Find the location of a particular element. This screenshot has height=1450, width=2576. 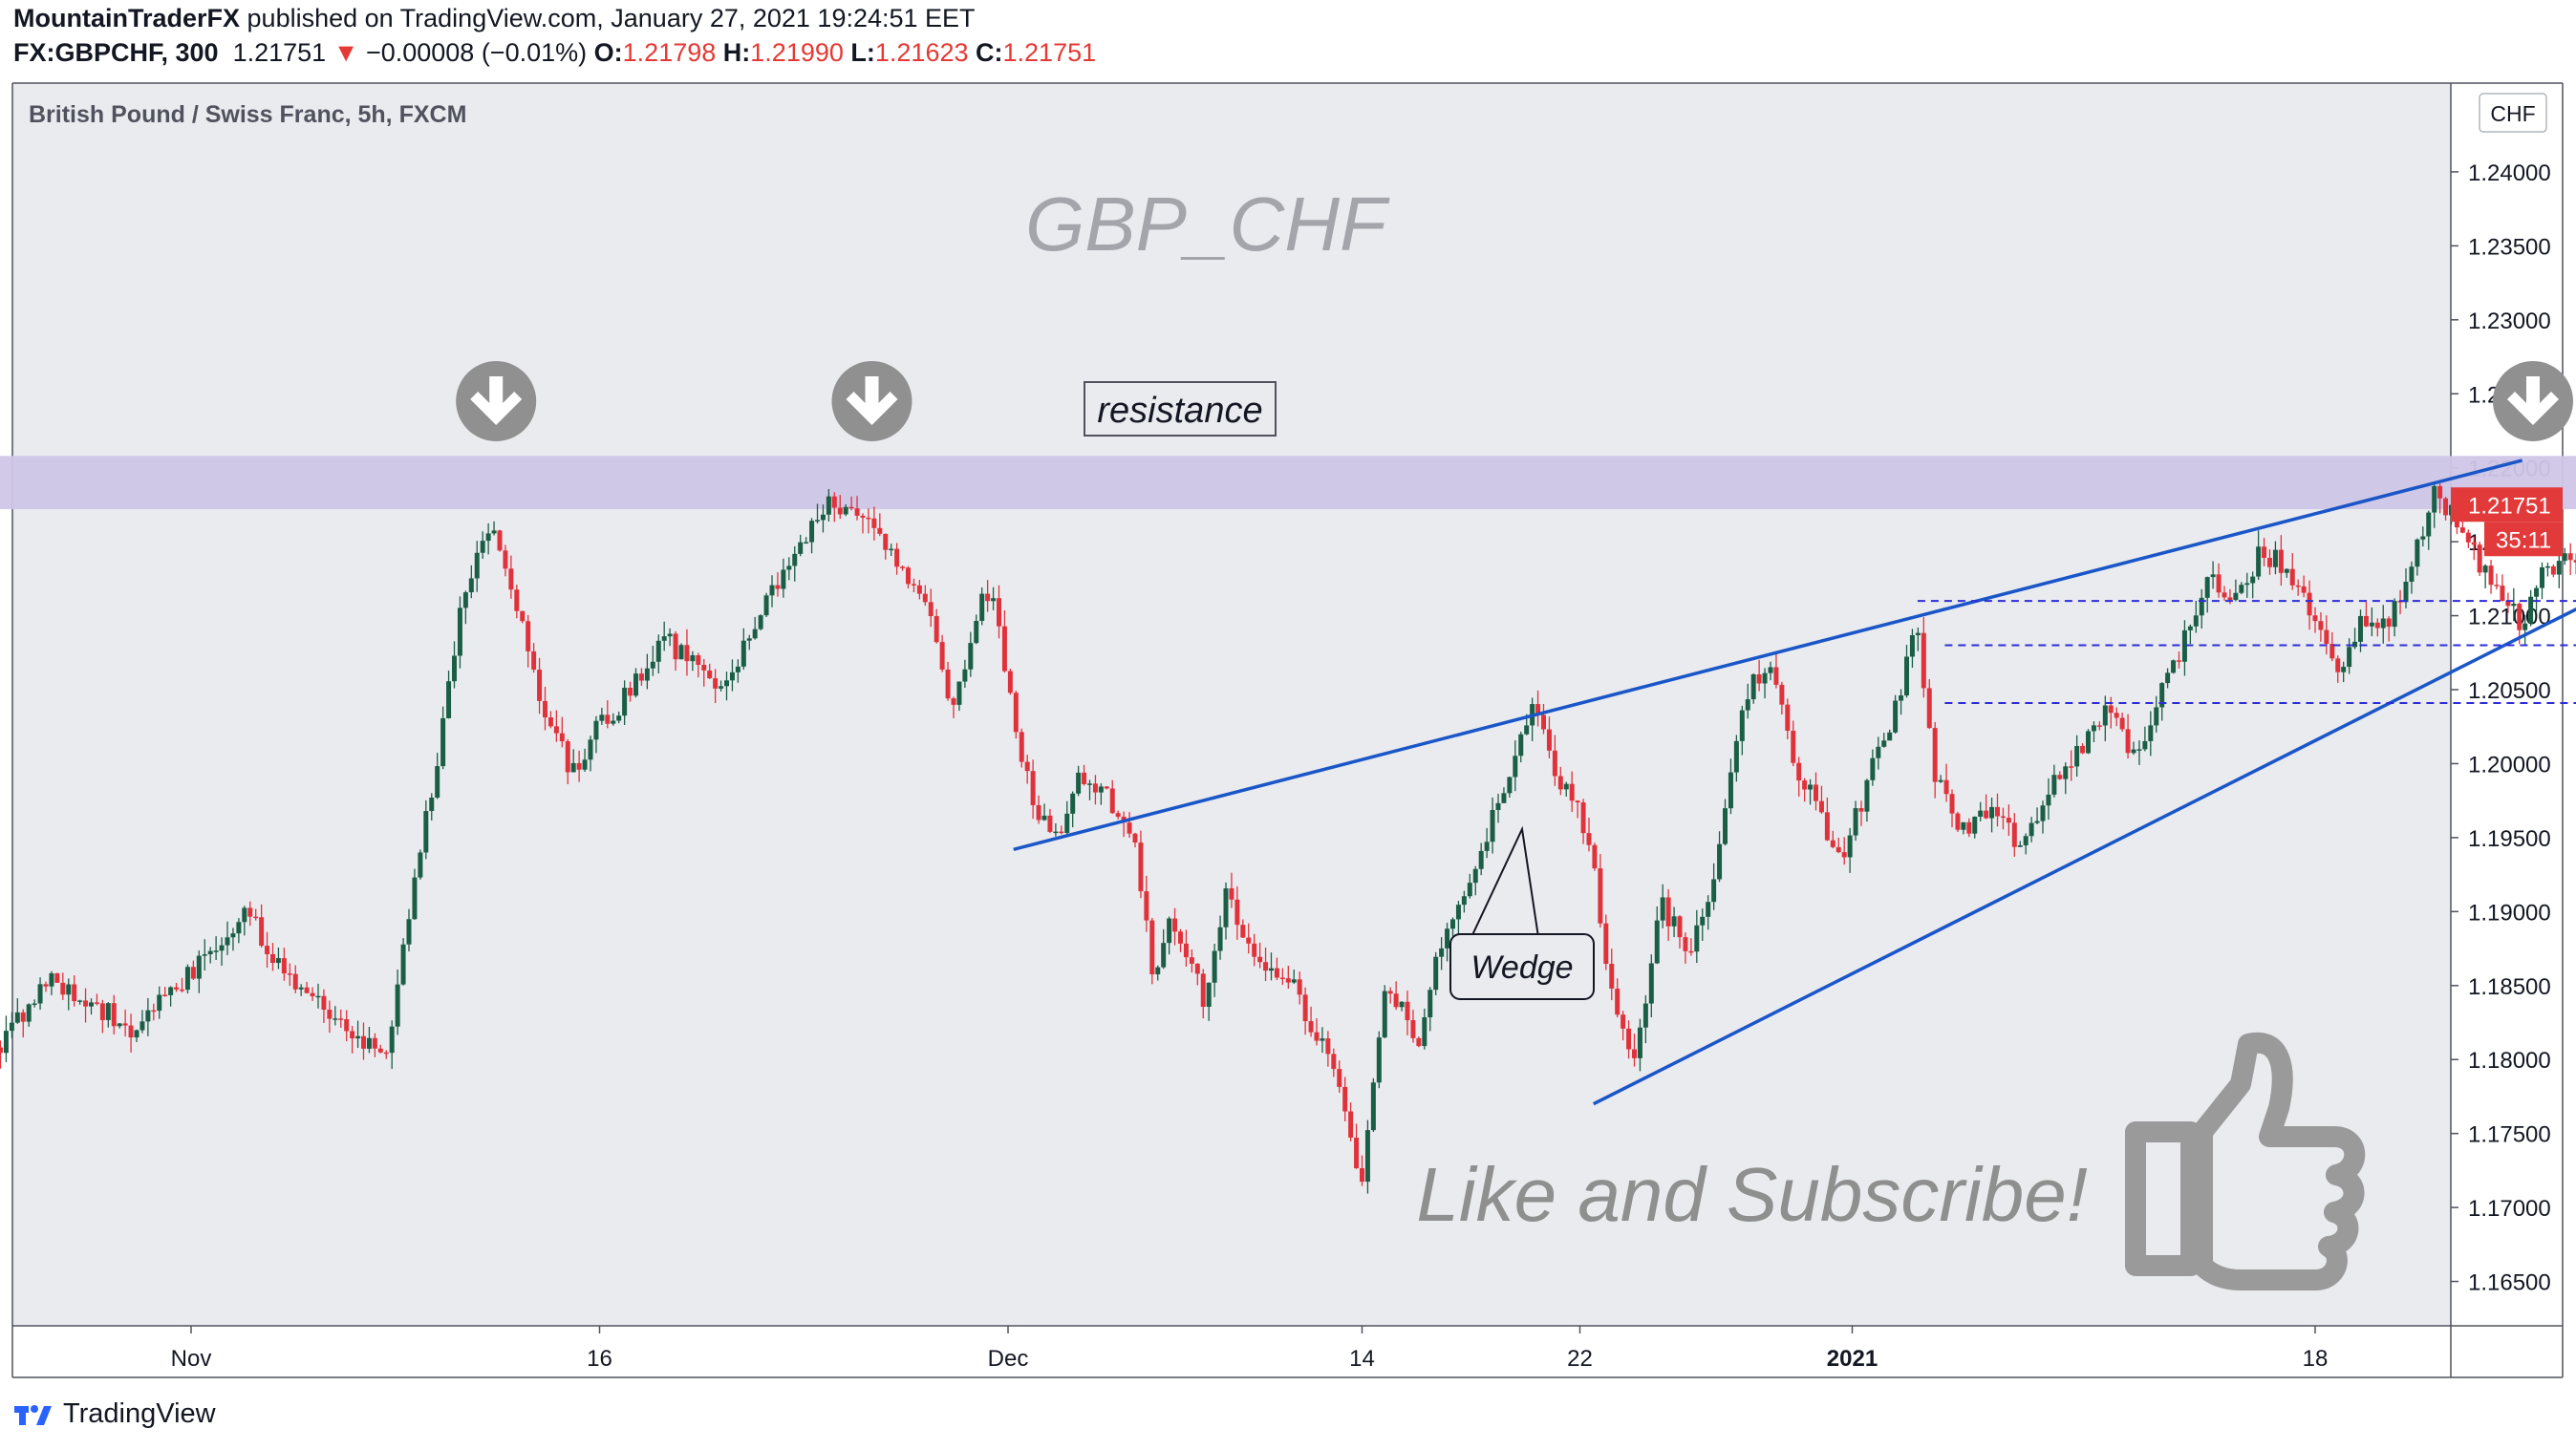

change-down-icon: ▼ is located at coordinates (346, 52).